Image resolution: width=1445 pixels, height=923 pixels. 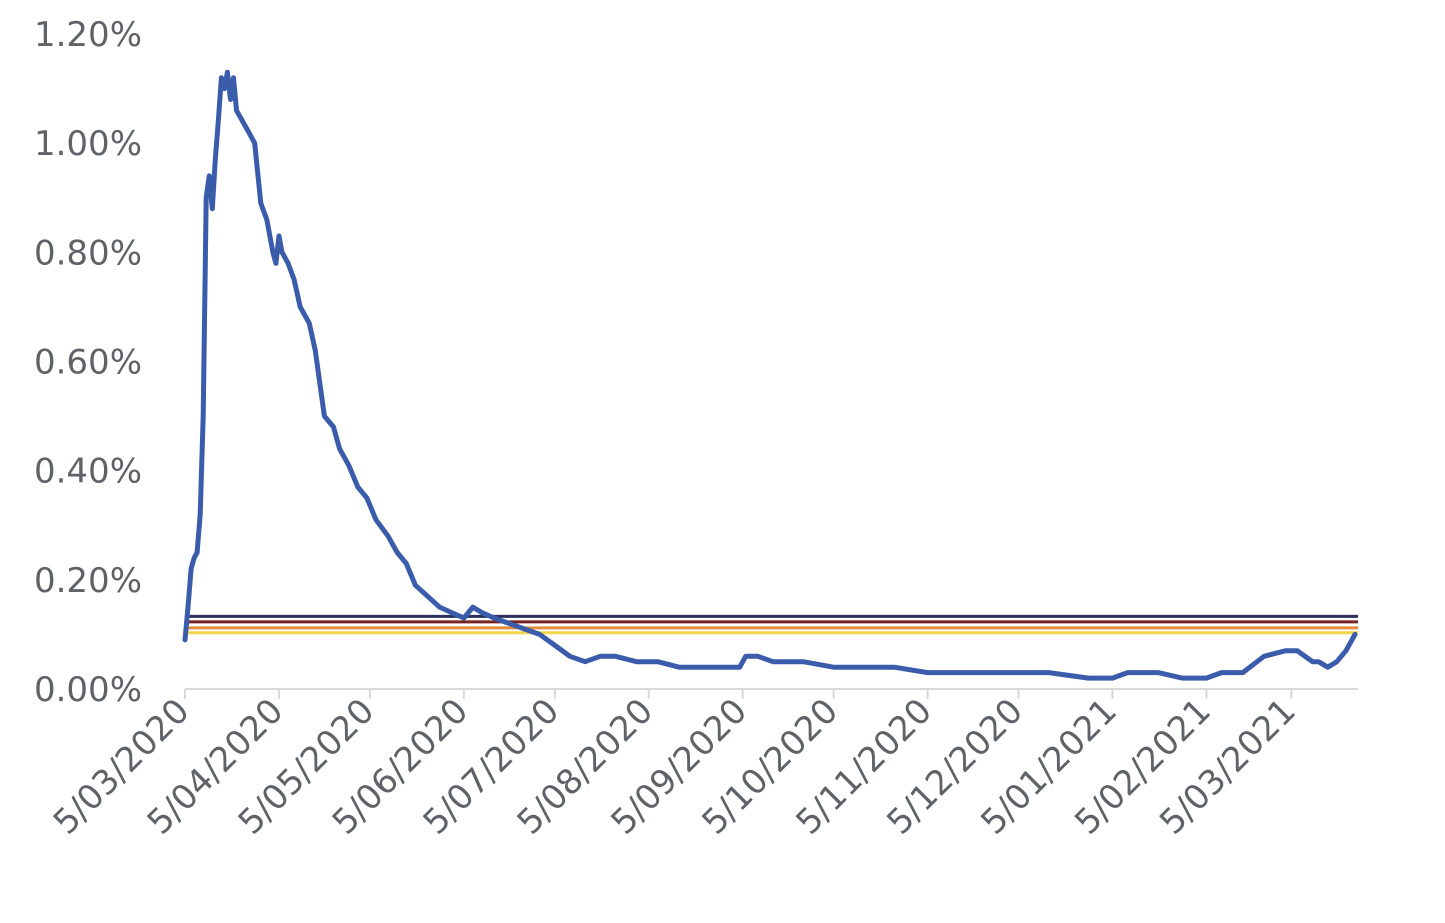 I want to click on y-tick-label: 1.20%, so click(x=88, y=35).